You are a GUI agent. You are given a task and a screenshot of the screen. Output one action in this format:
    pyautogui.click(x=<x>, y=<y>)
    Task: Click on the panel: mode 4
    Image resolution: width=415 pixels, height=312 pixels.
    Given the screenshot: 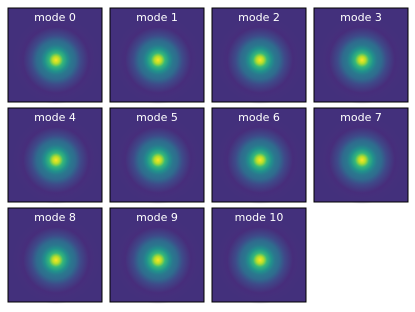 What is the action you would take?
    pyautogui.click(x=55, y=155)
    